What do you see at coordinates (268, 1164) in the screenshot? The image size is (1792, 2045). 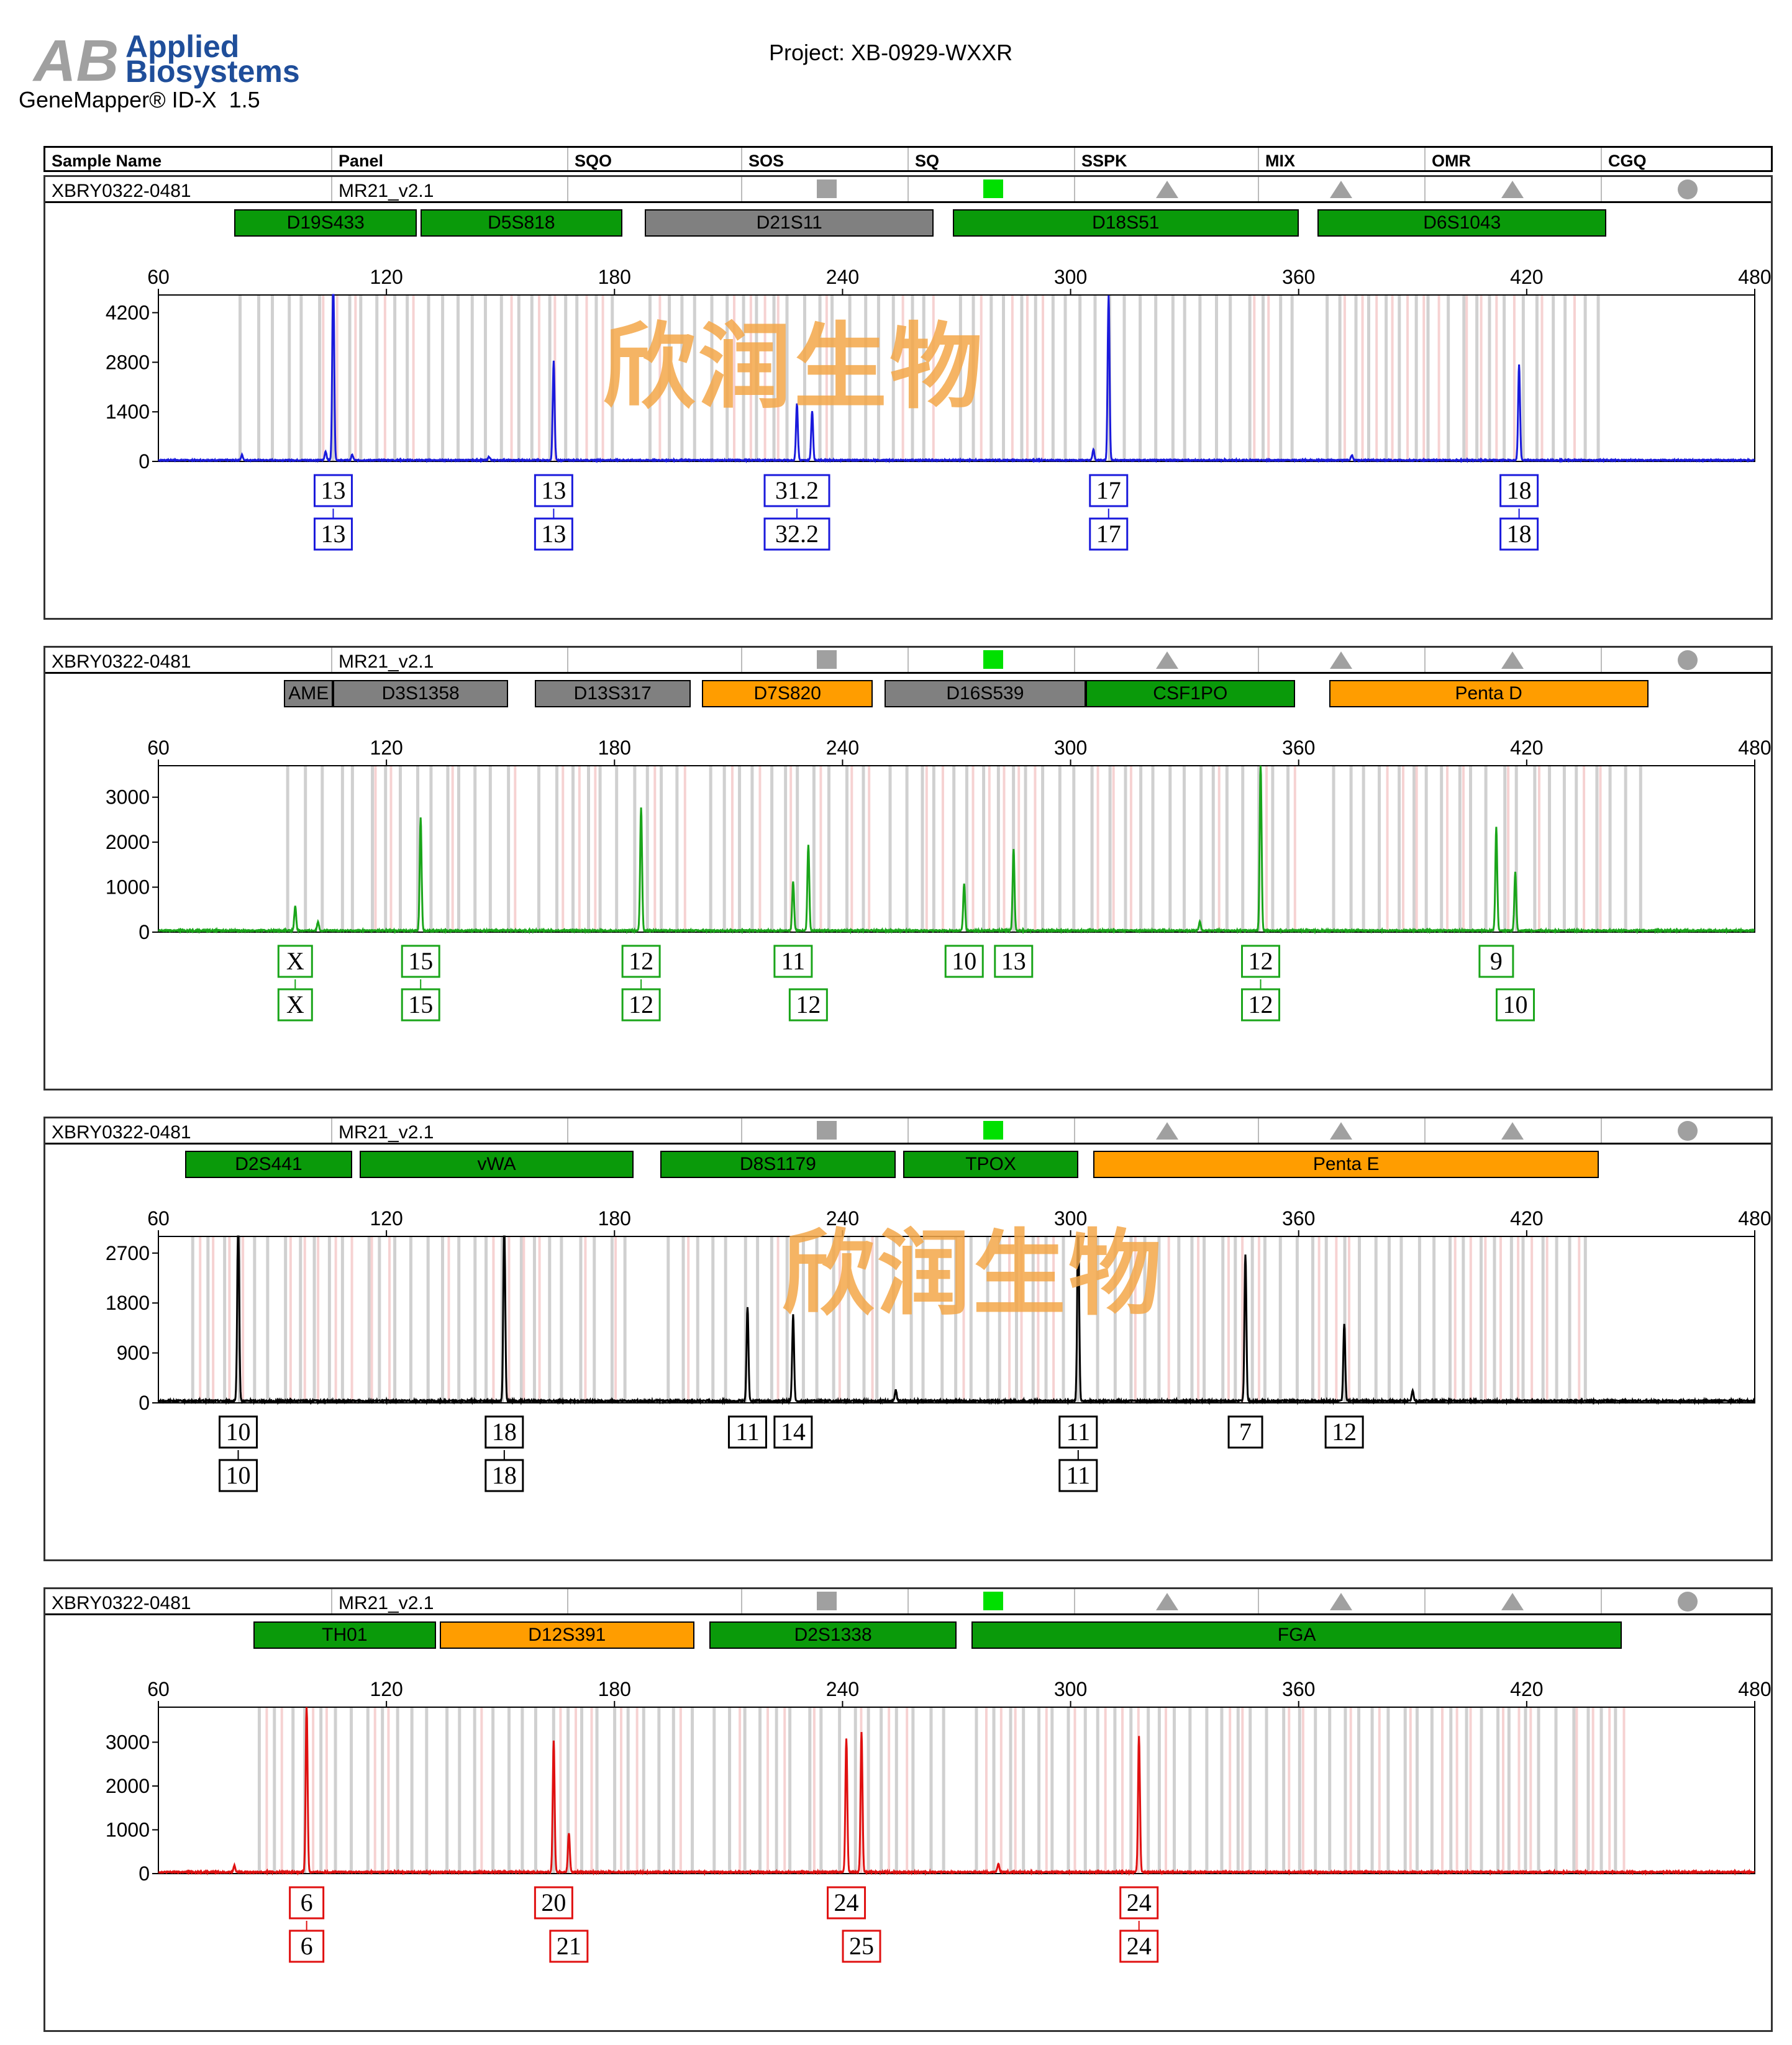 I see `locus-d2s441: D2S441` at bounding box center [268, 1164].